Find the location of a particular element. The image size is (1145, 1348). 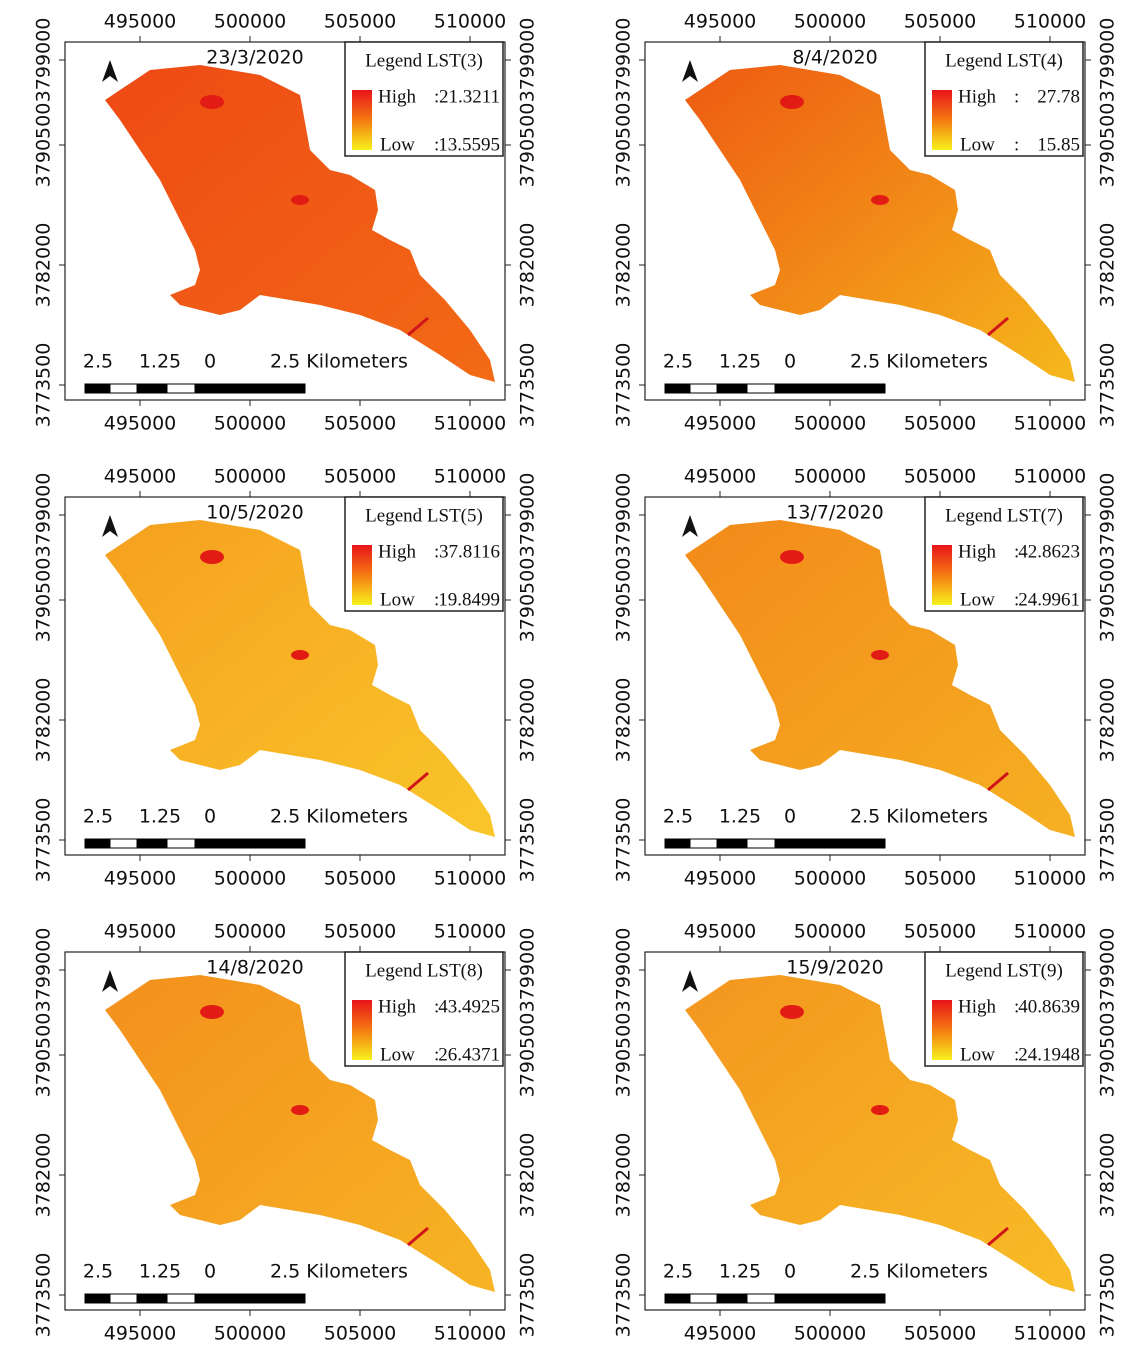

legend-title: Legend LST(8) is located at coordinates (424, 970).